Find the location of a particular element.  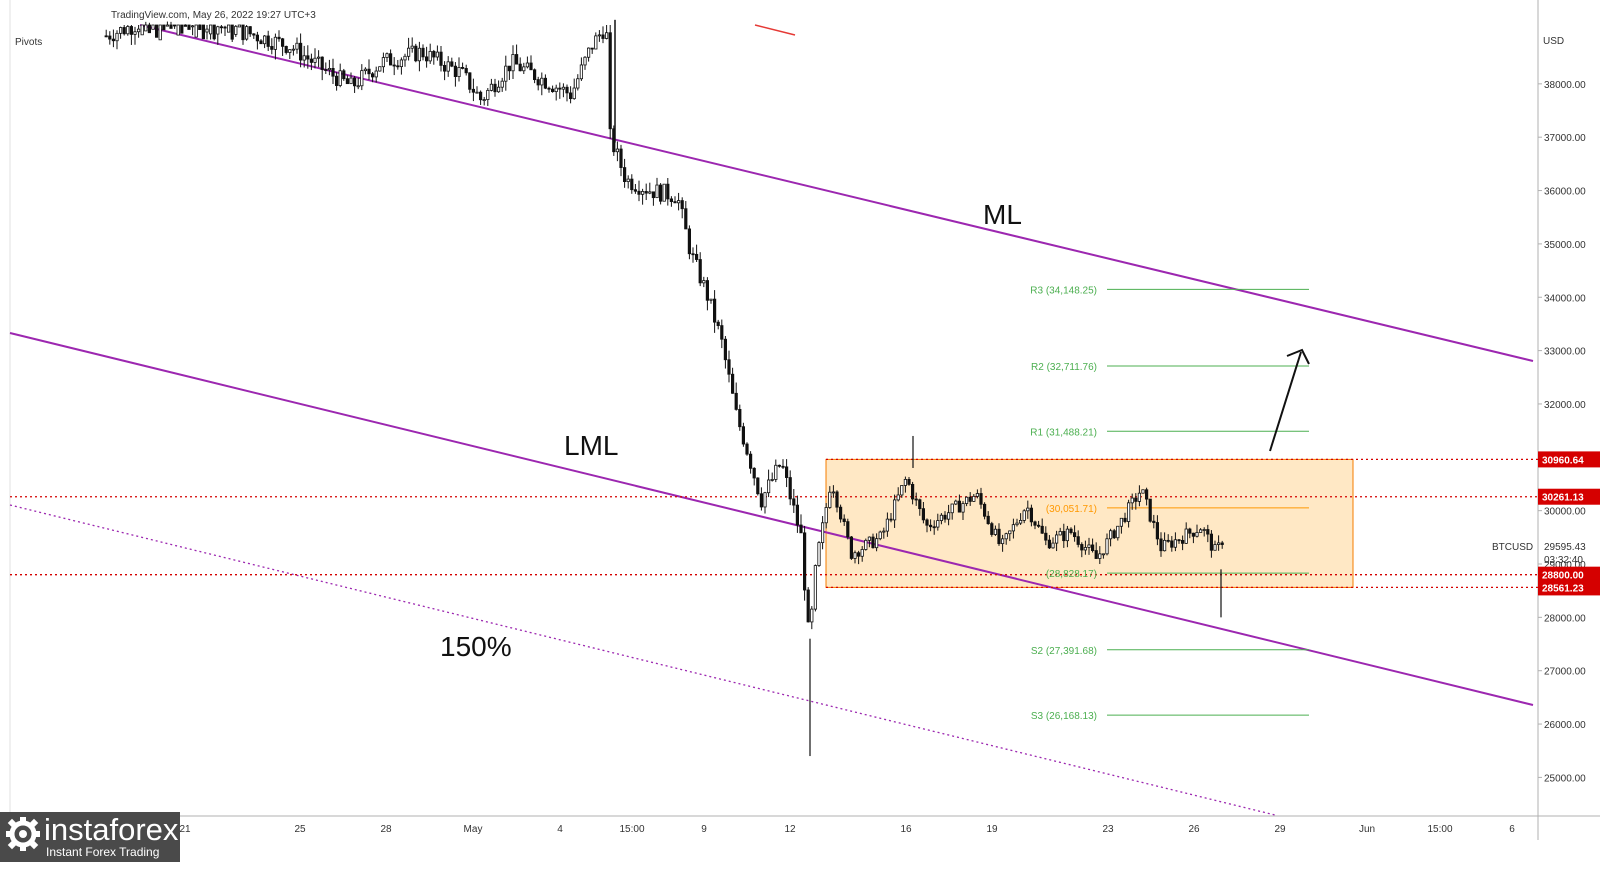

x-tick-label: 15:00 is located at coordinates (1439, 829).